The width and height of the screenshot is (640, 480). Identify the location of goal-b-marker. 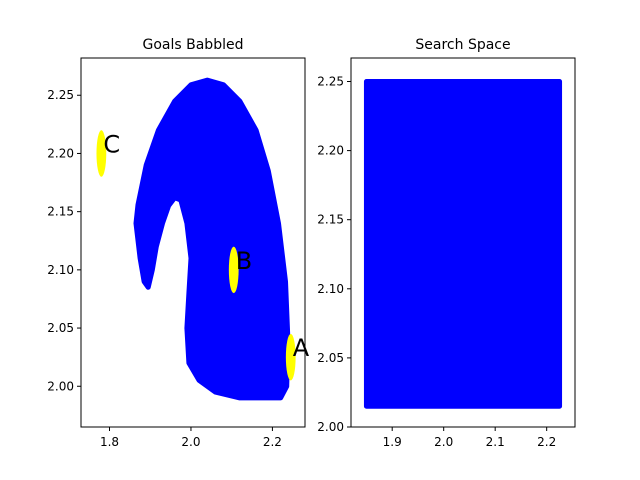
(233, 270).